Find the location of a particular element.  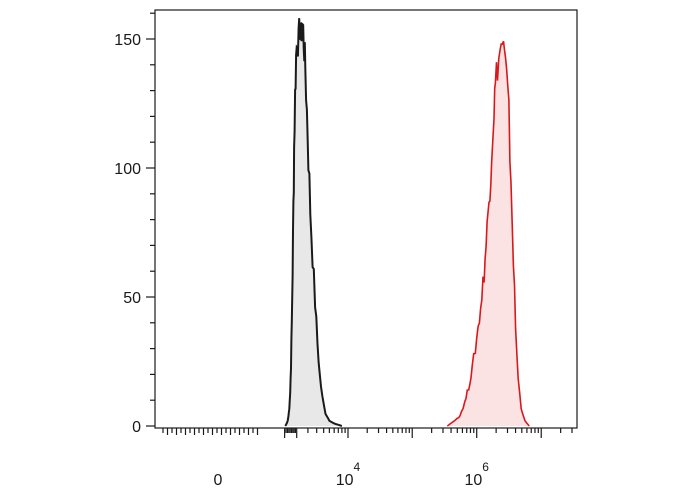

x-tick-exponent: 4 is located at coordinates (357, 467).